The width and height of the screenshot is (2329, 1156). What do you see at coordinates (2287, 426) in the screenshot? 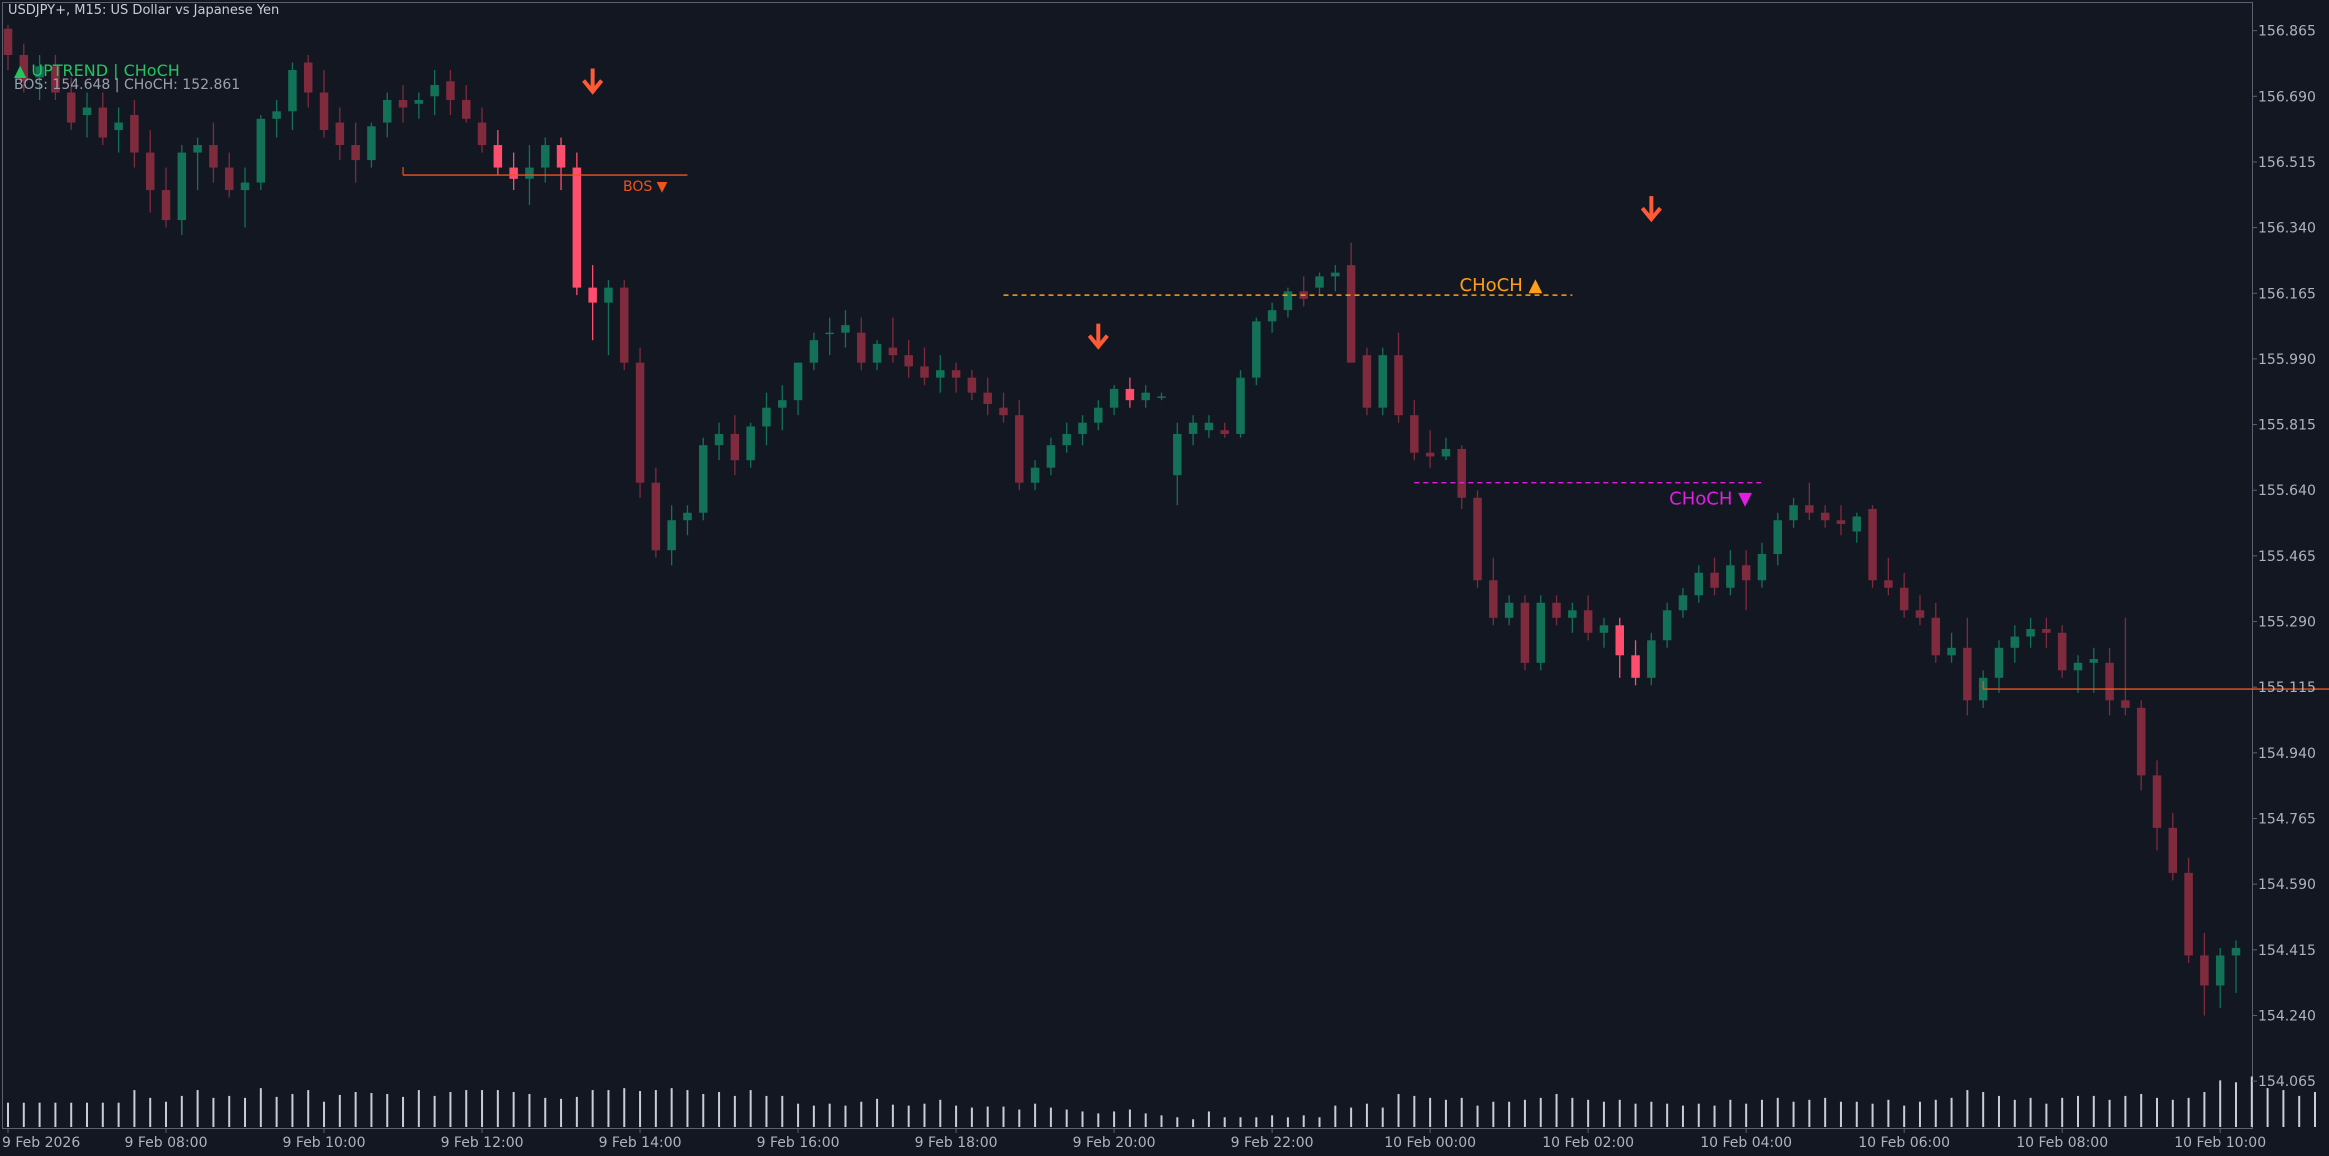
I see `price-tick-label: 155.815` at bounding box center [2287, 426].